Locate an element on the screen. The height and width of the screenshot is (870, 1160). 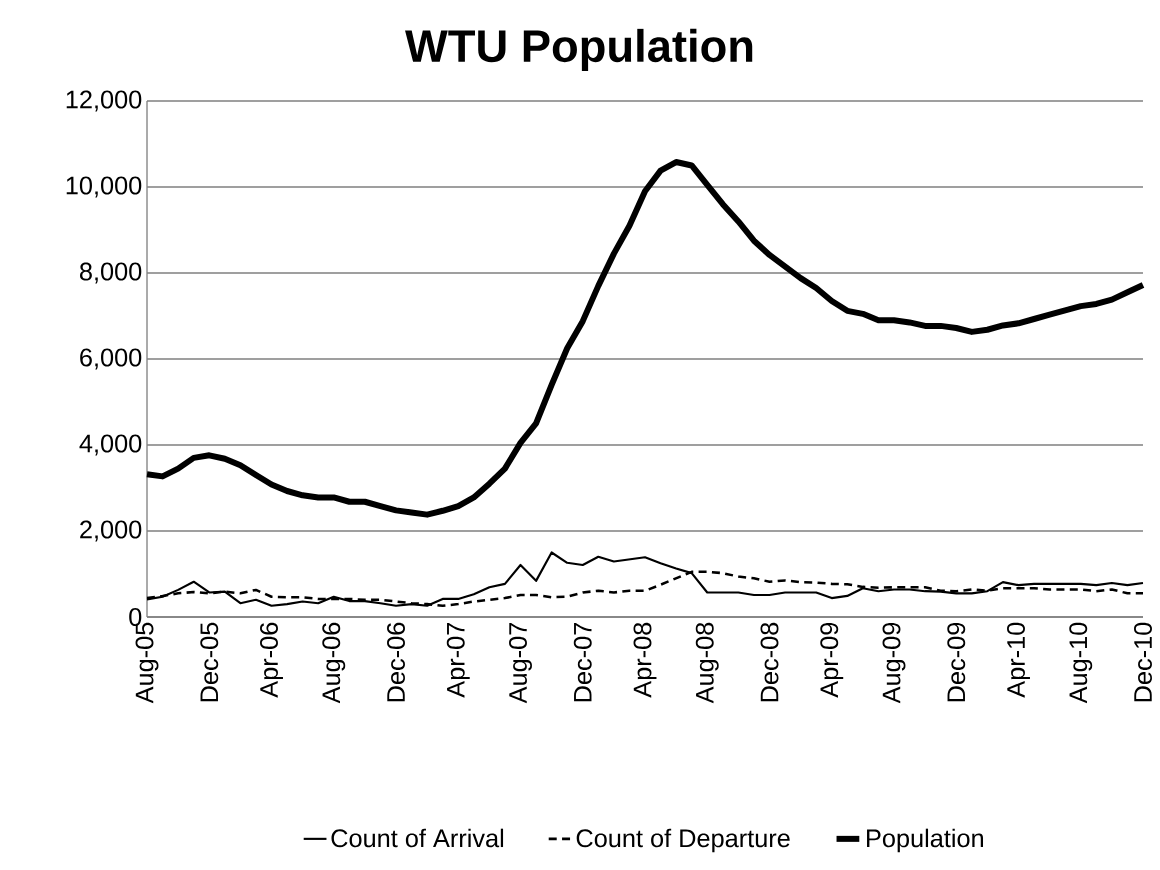
x-tick-label: Dec-06 is located at coordinates (396, 662).